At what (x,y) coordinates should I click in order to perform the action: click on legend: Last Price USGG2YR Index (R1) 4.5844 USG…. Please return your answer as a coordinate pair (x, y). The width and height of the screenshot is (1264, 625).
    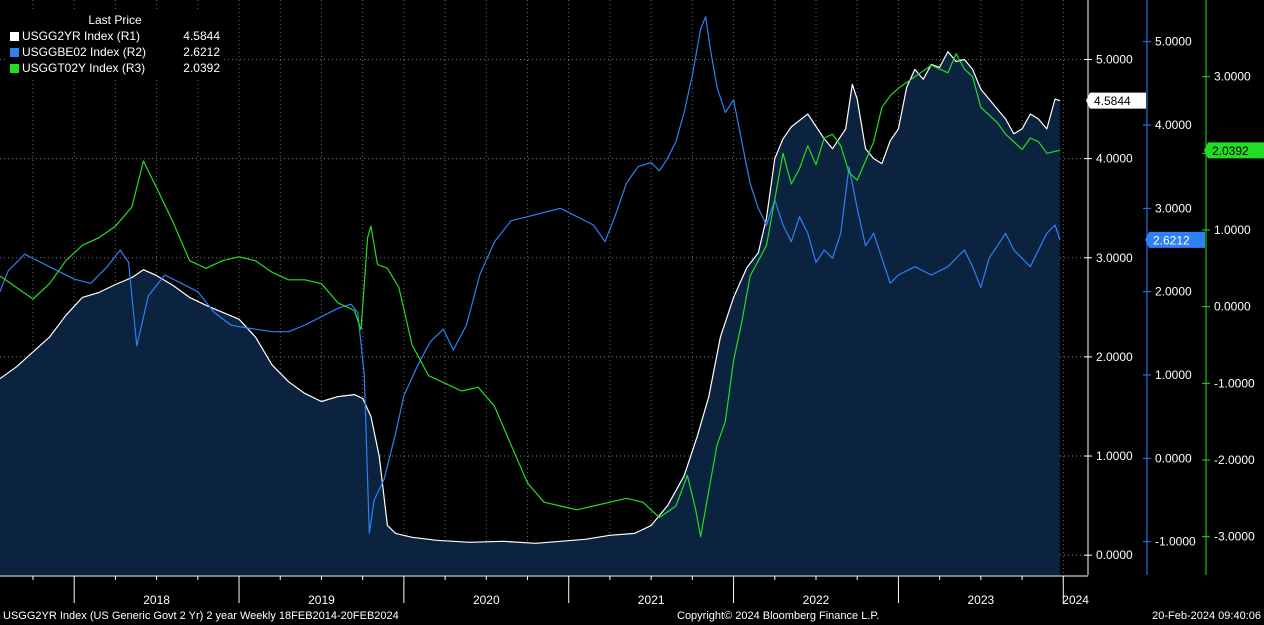
    Looking at the image, I should click on (115, 45).